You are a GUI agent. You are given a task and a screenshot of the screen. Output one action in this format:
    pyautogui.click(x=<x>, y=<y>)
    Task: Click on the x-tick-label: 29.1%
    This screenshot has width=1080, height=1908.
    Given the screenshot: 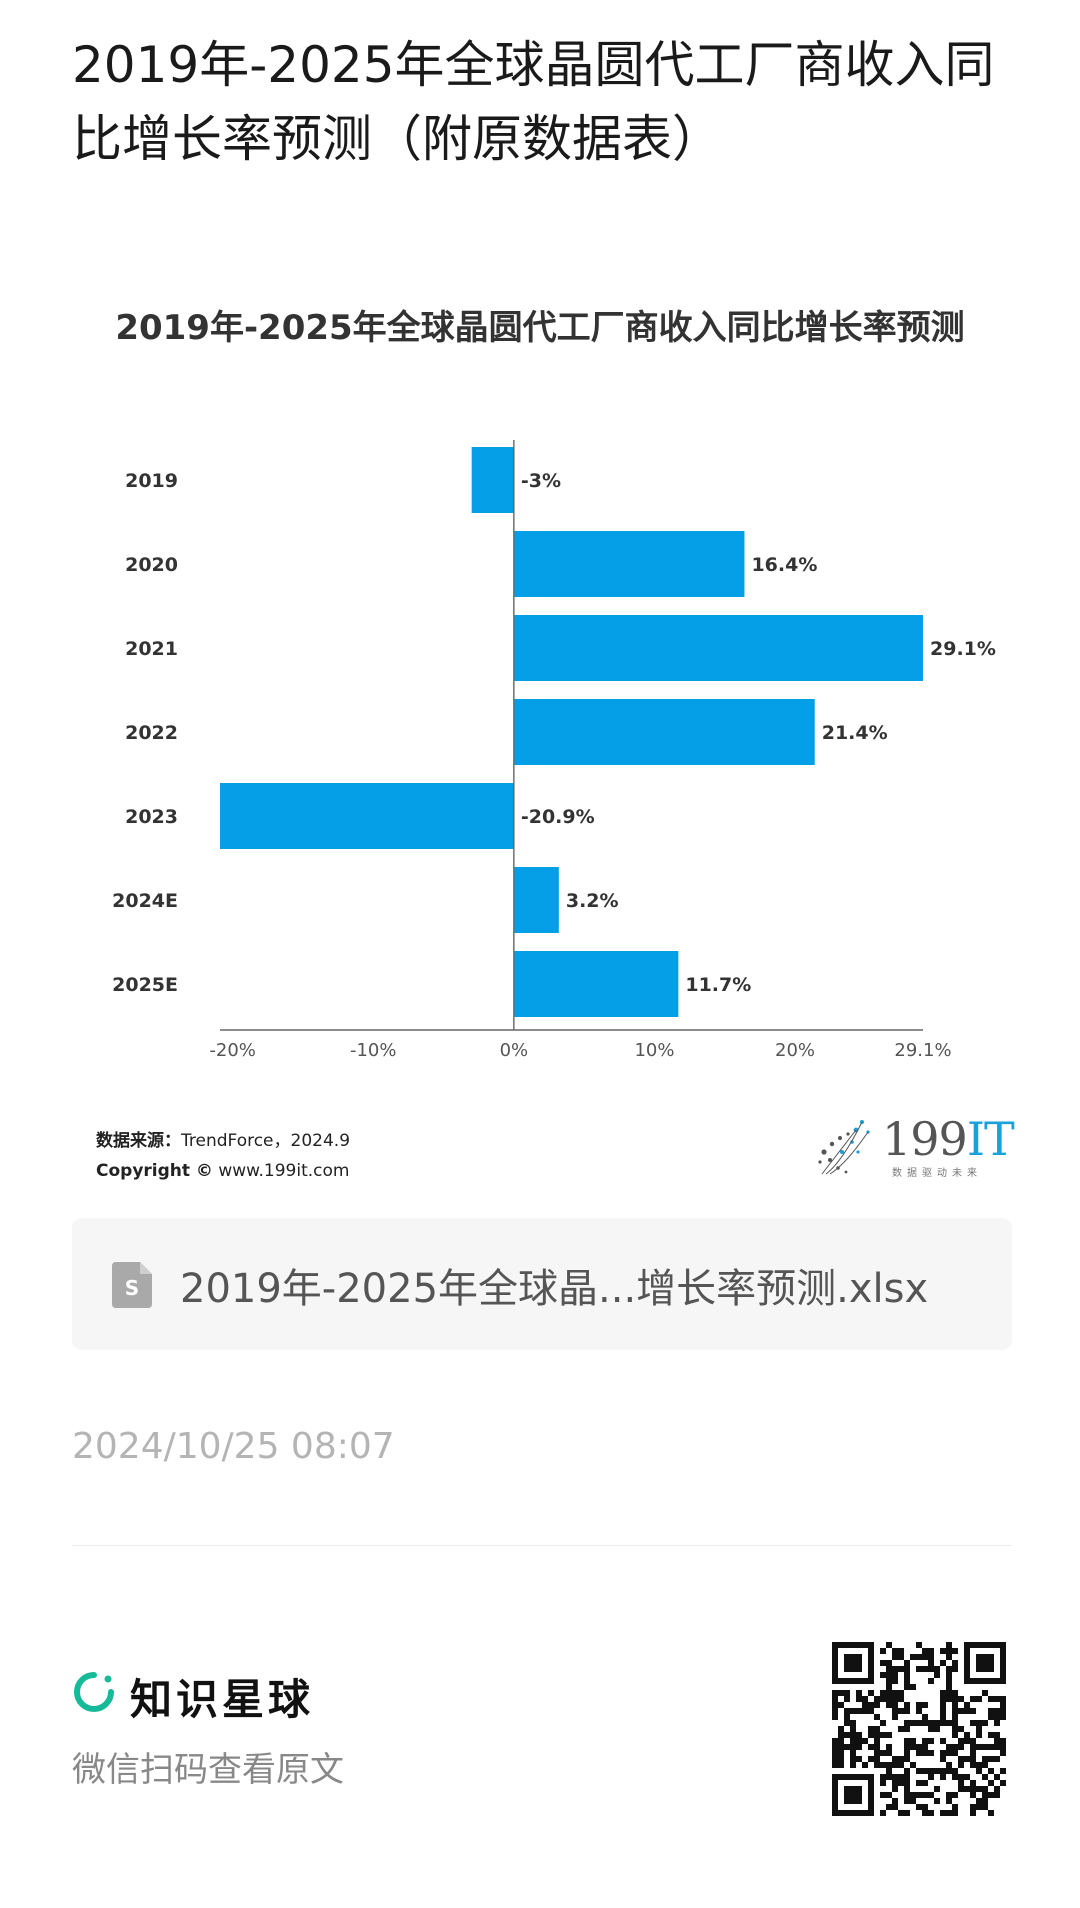 What is the action you would take?
    pyautogui.click(x=922, y=1050)
    